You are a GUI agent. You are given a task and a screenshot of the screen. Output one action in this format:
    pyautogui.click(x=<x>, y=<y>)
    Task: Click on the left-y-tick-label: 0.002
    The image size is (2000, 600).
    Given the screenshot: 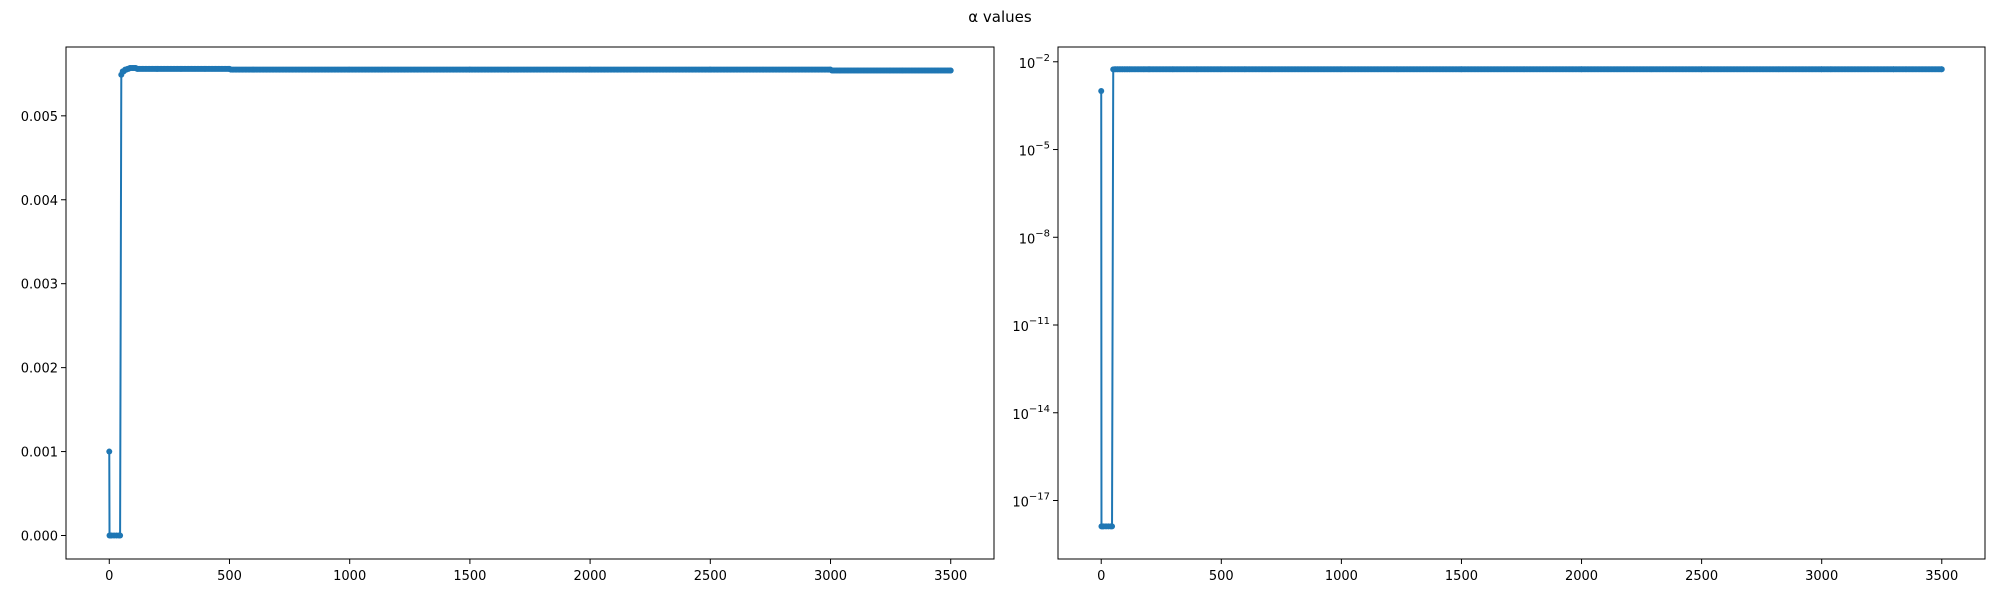 What is the action you would take?
    pyautogui.click(x=39, y=369)
    